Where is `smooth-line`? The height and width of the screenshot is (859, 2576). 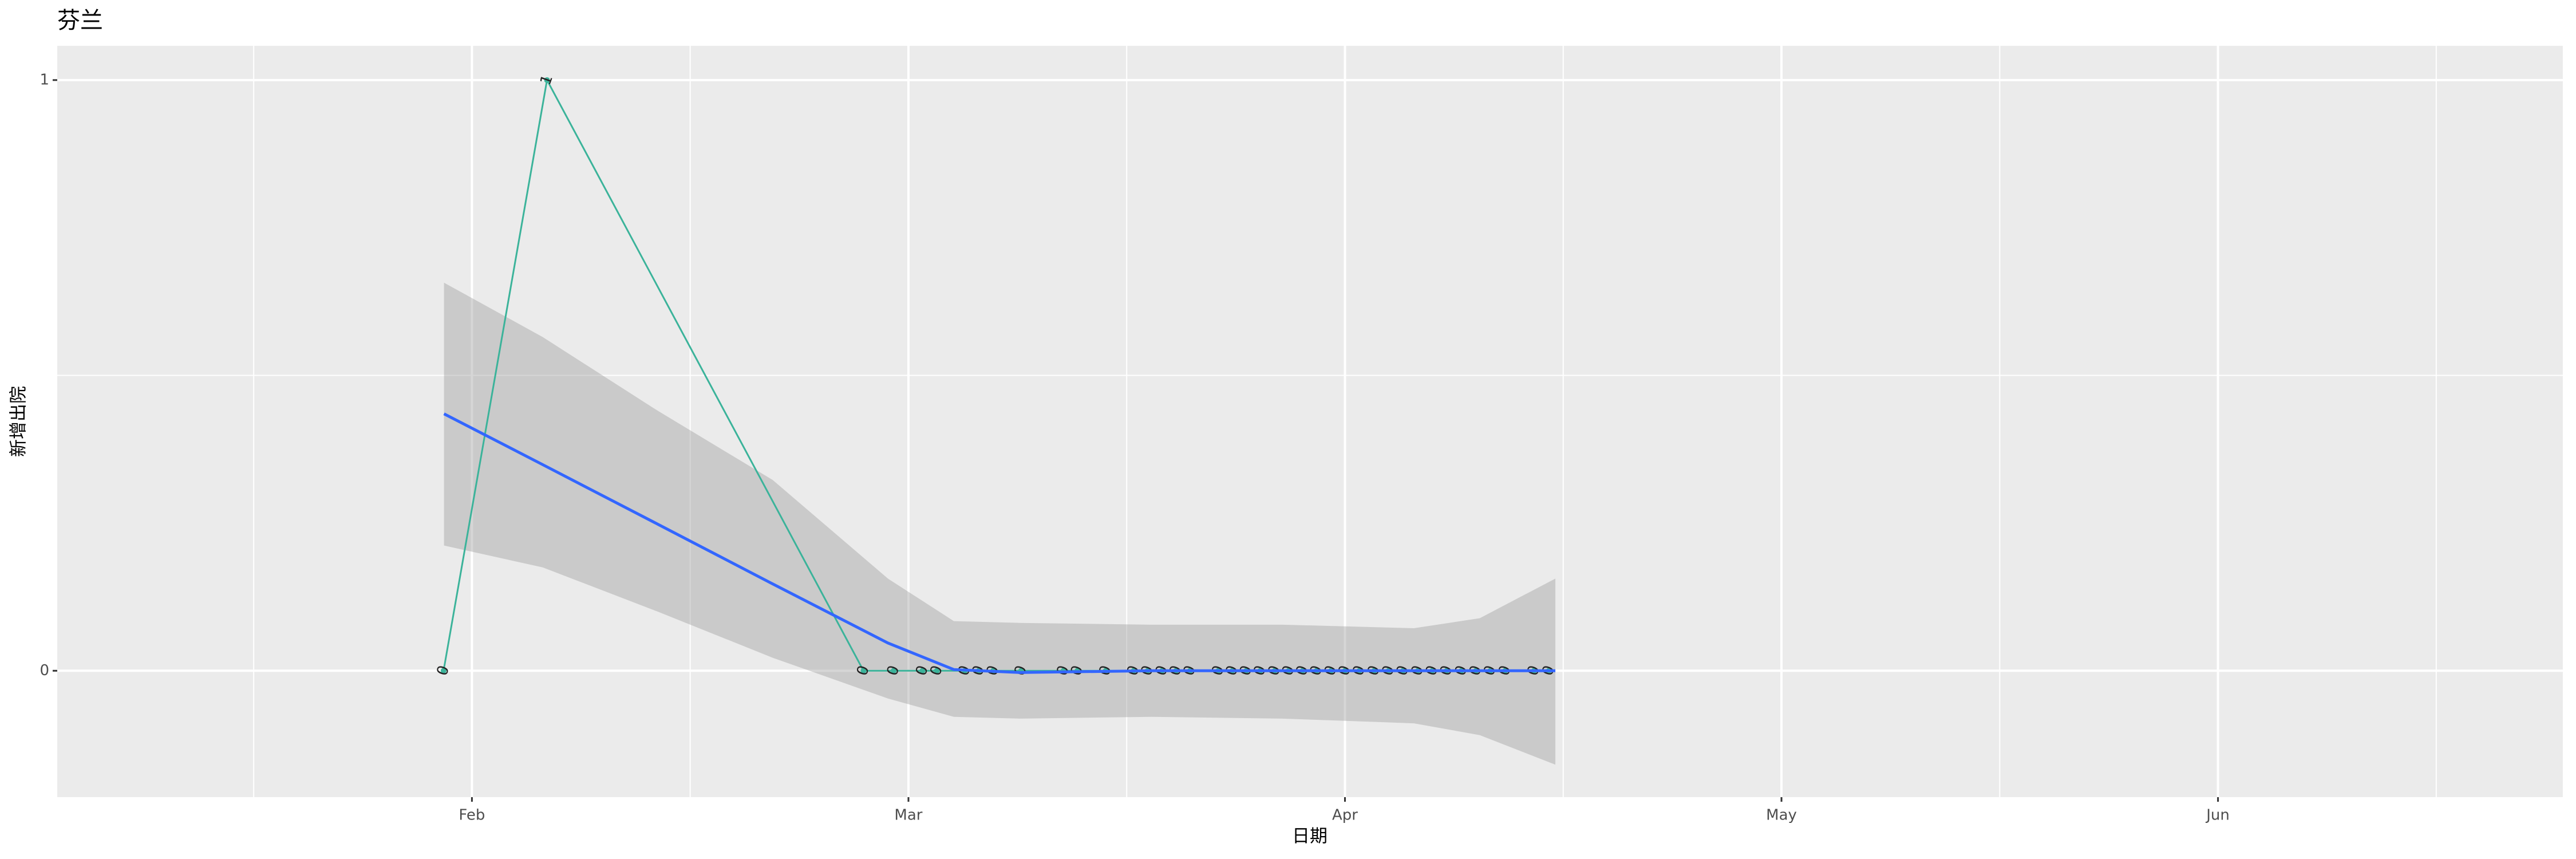 smooth-line is located at coordinates (999, 543).